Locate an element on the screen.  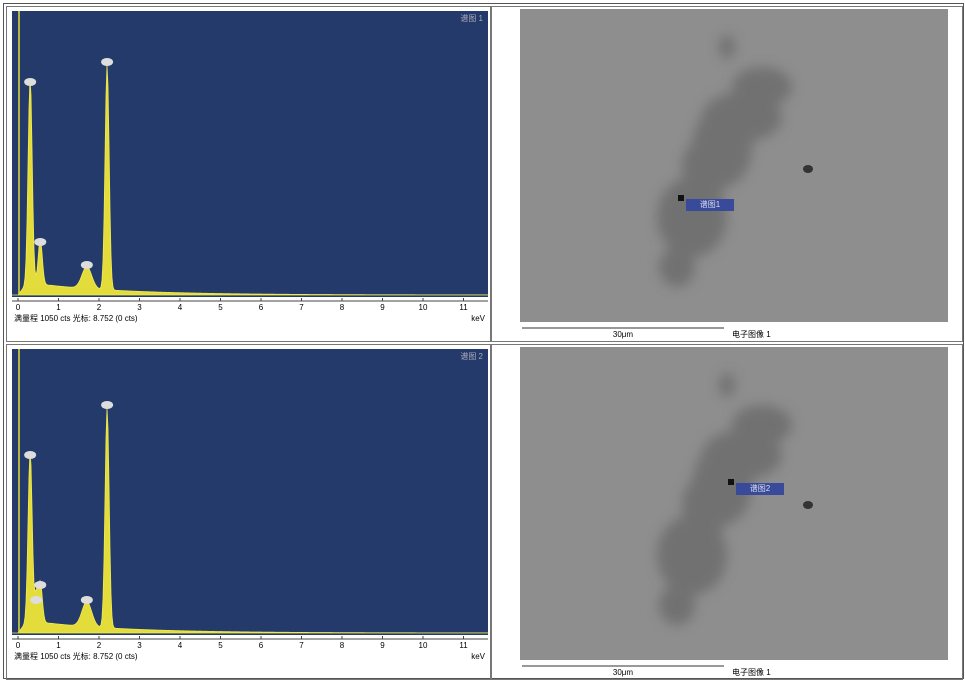
corner-label: 谱图 2 is located at coordinates (471, 356).